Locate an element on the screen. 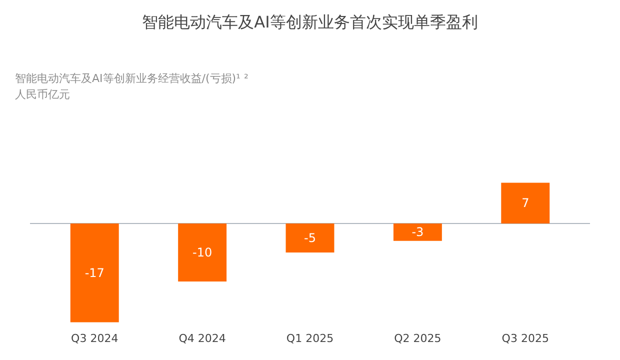 The height and width of the screenshot is (360, 620). x-tick-label: Q3 2024 is located at coordinates (94, 338).